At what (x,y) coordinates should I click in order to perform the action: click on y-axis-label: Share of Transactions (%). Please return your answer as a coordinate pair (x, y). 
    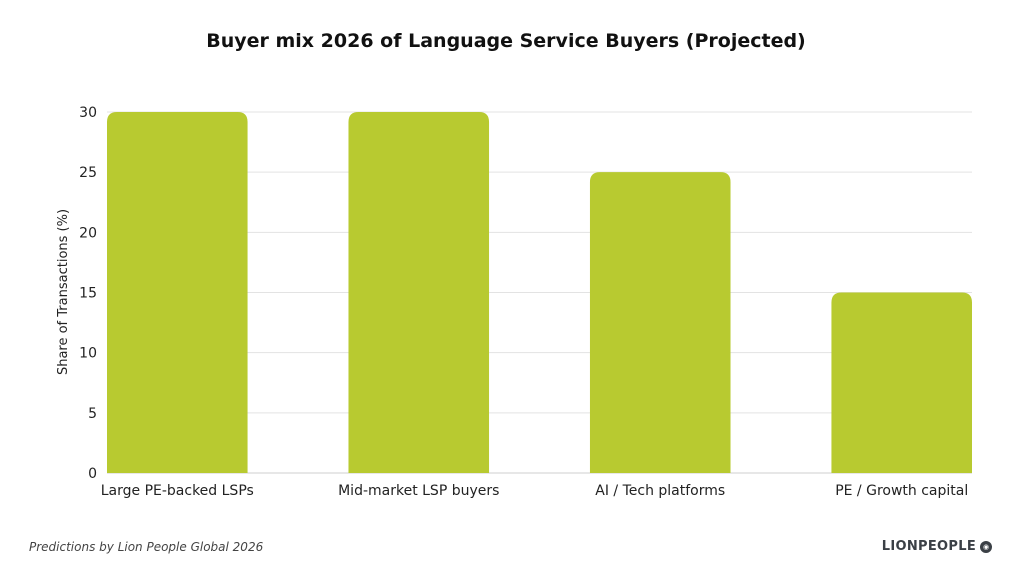
    Looking at the image, I should click on (63, 292).